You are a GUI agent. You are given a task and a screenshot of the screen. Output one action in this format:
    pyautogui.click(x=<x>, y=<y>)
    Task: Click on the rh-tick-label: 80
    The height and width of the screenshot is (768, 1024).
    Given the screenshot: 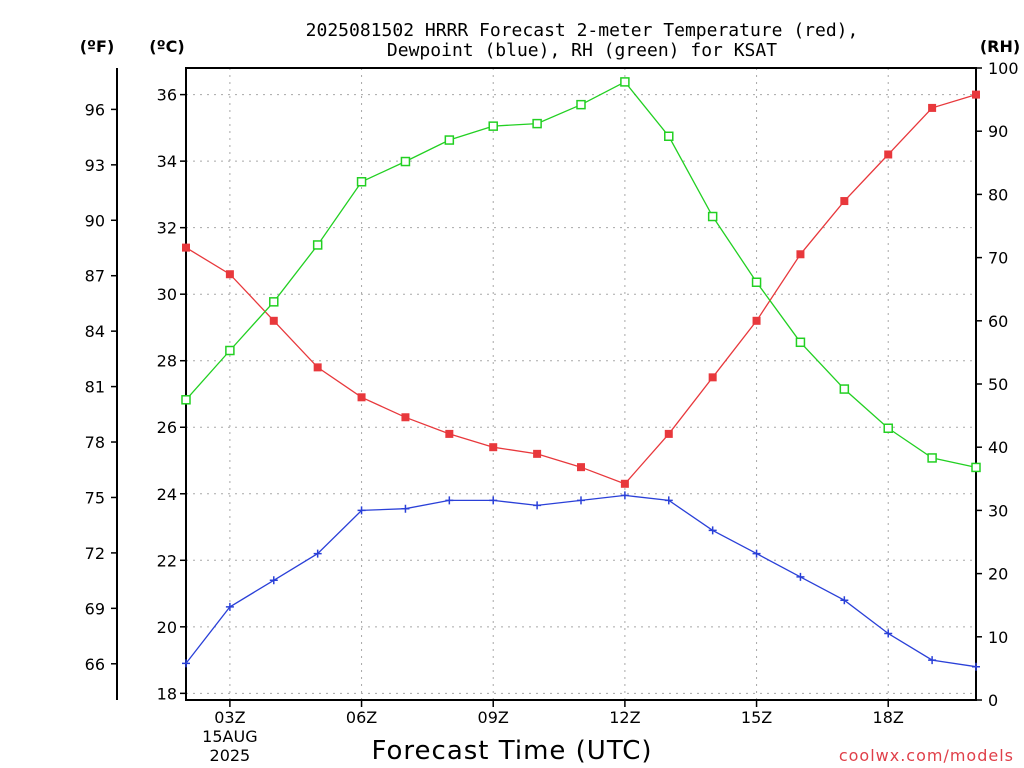 What is the action you would take?
    pyautogui.click(x=998, y=194)
    